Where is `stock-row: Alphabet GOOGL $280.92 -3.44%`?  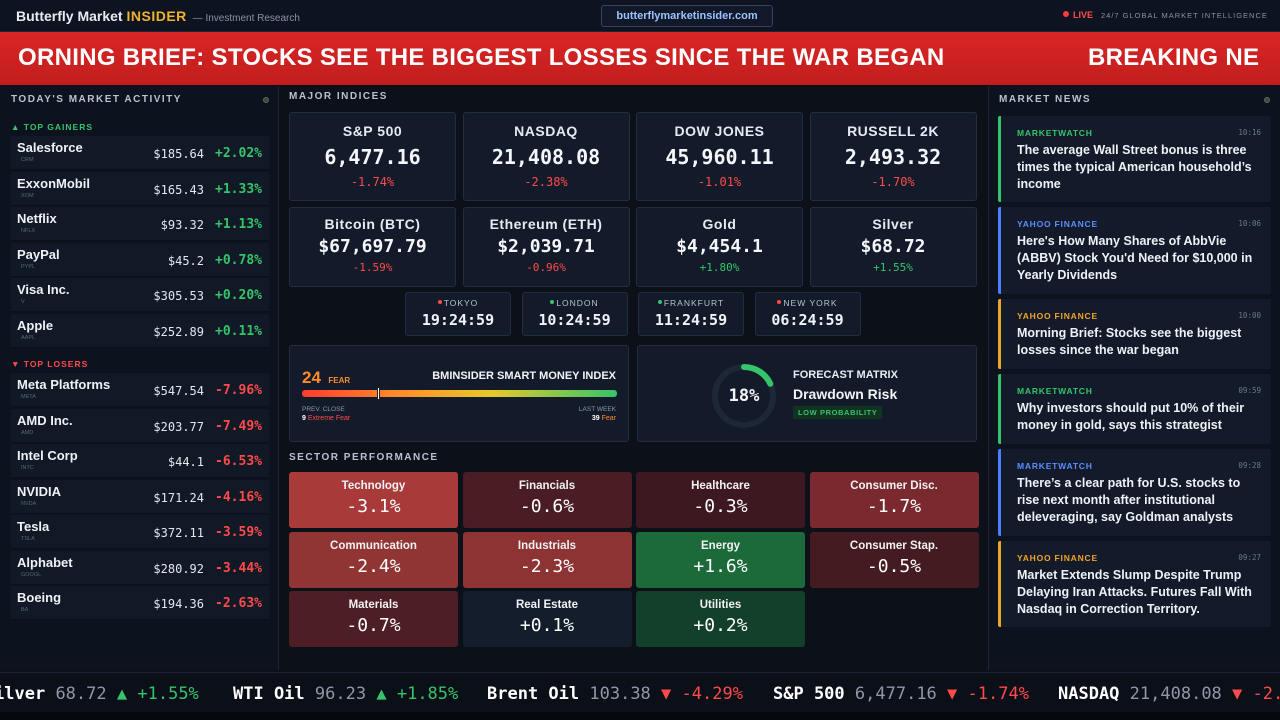 stock-row: Alphabet GOOGL $280.92 -3.44% is located at coordinates (140, 567).